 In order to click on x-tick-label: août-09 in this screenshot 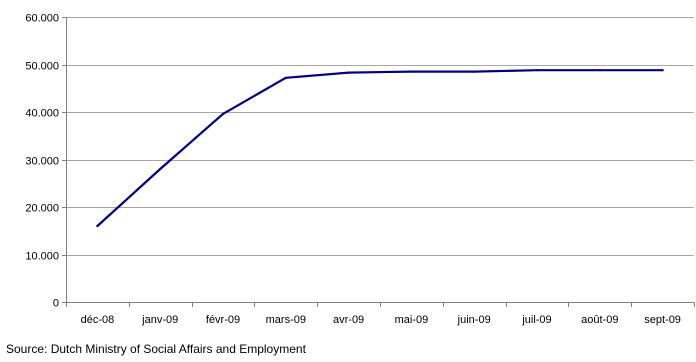, I will do `click(599, 320)`.